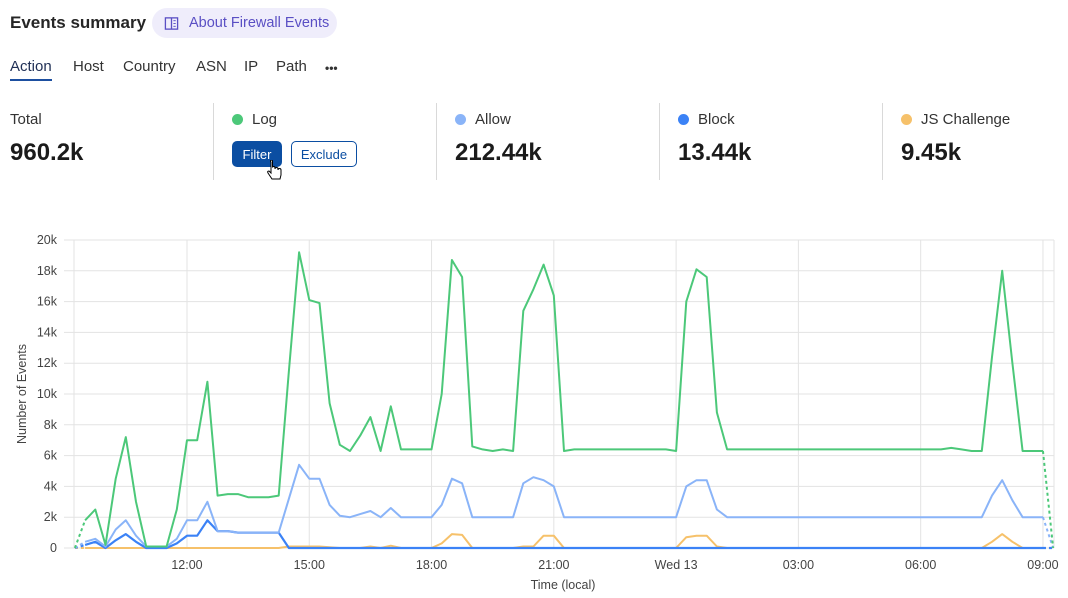  I want to click on allow-dot-icon, so click(460, 119).